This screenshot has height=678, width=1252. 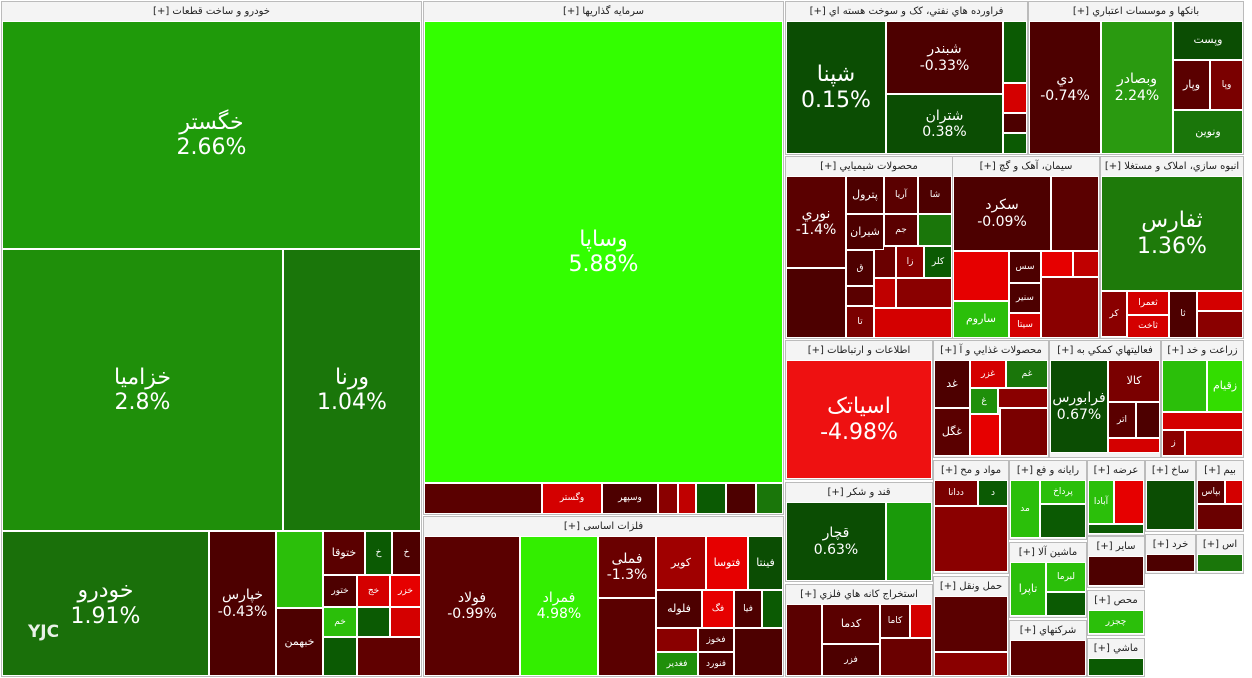 I want to click on sector-title: بانكها و موسسات اعتباري [+], so click(x=1136, y=11).